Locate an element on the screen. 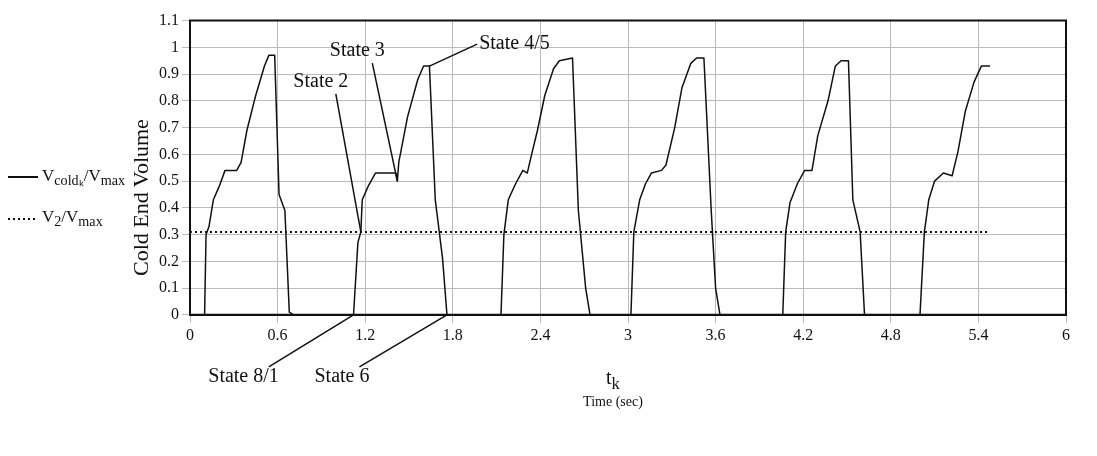 This screenshot has width=1097, height=456. x-tick-label: 1.2 is located at coordinates (365, 334).